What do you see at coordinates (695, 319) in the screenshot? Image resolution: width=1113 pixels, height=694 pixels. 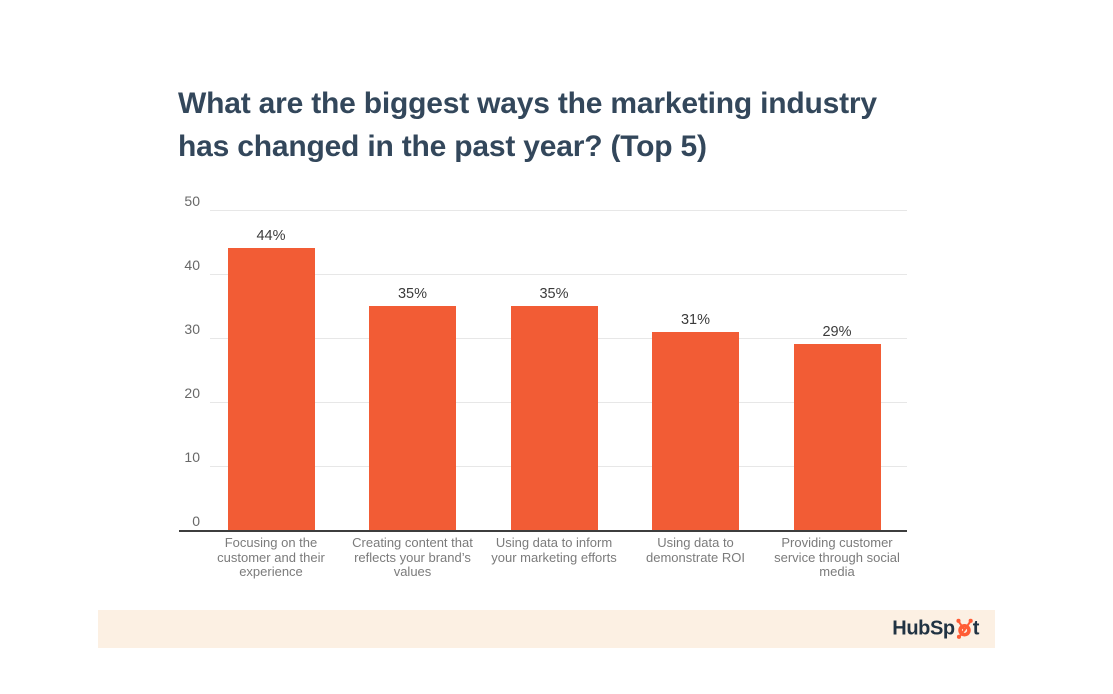 I see `bar-value-label-4: 31%` at bounding box center [695, 319].